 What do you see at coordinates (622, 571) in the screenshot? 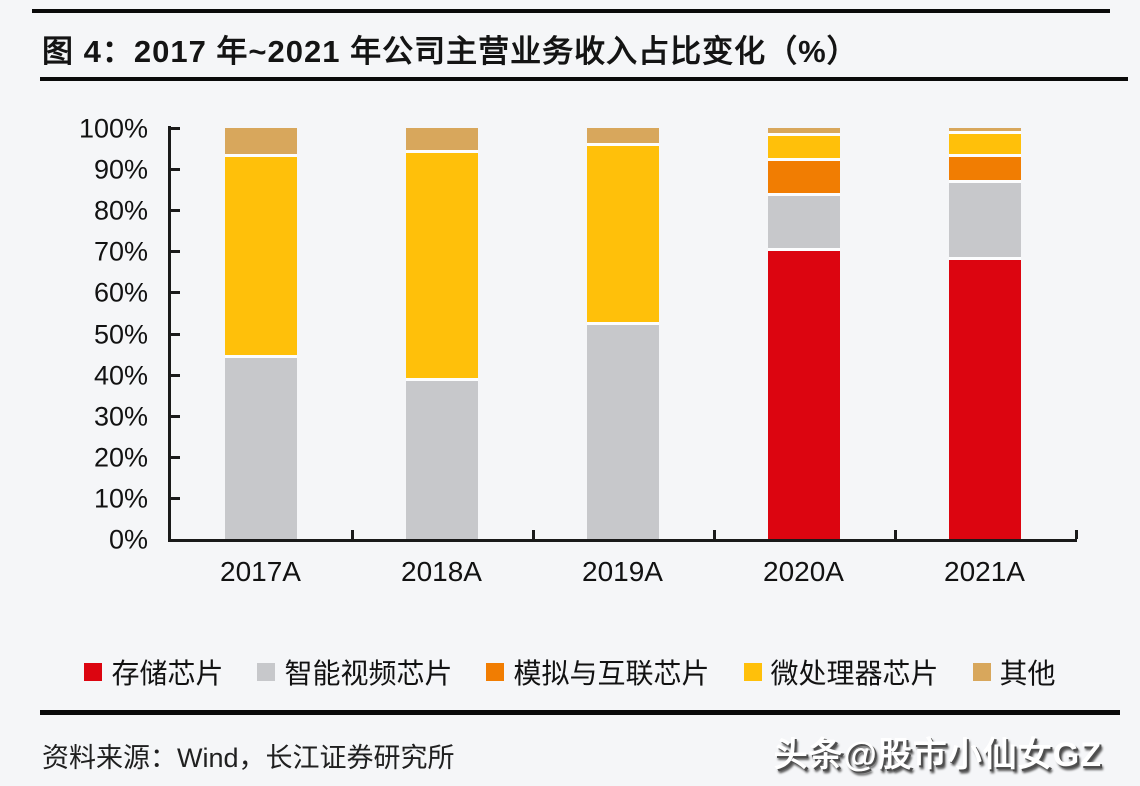
I see `x-tick-label-2019A: 2019A` at bounding box center [622, 571].